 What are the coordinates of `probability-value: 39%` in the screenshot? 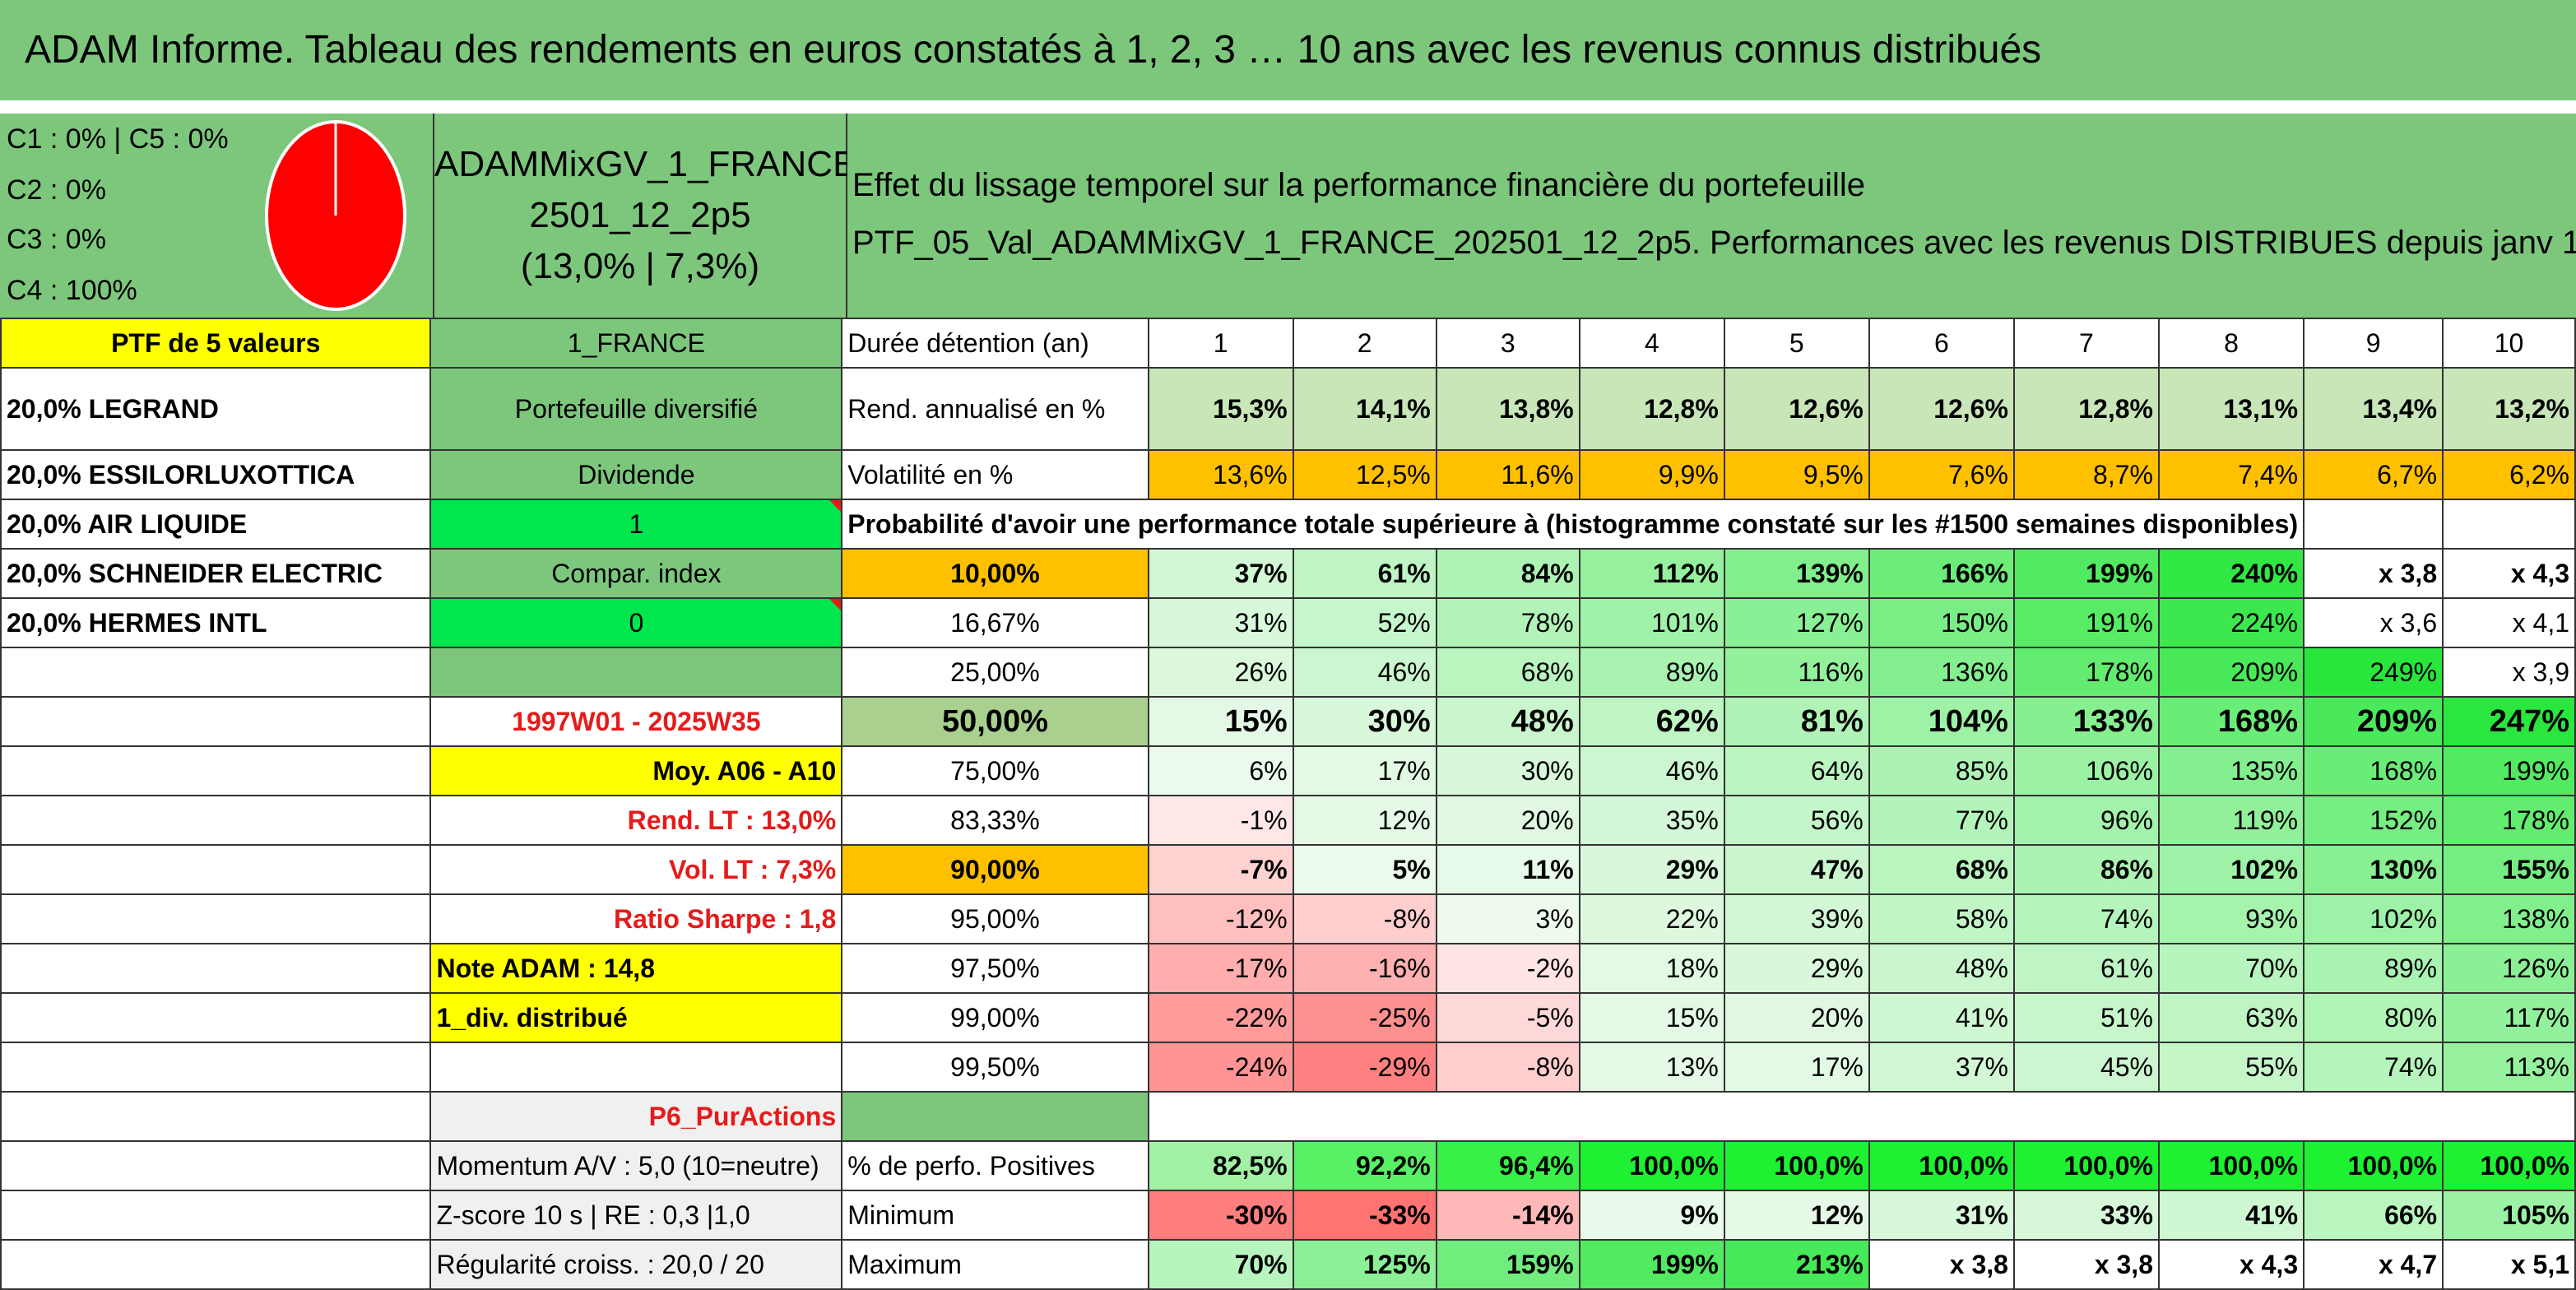 It's located at (1796, 918).